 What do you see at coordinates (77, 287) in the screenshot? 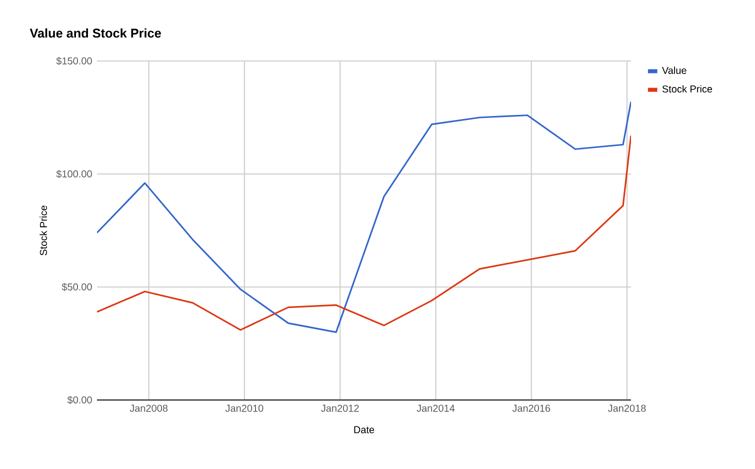
I see `y-tick-label: $50.00` at bounding box center [77, 287].